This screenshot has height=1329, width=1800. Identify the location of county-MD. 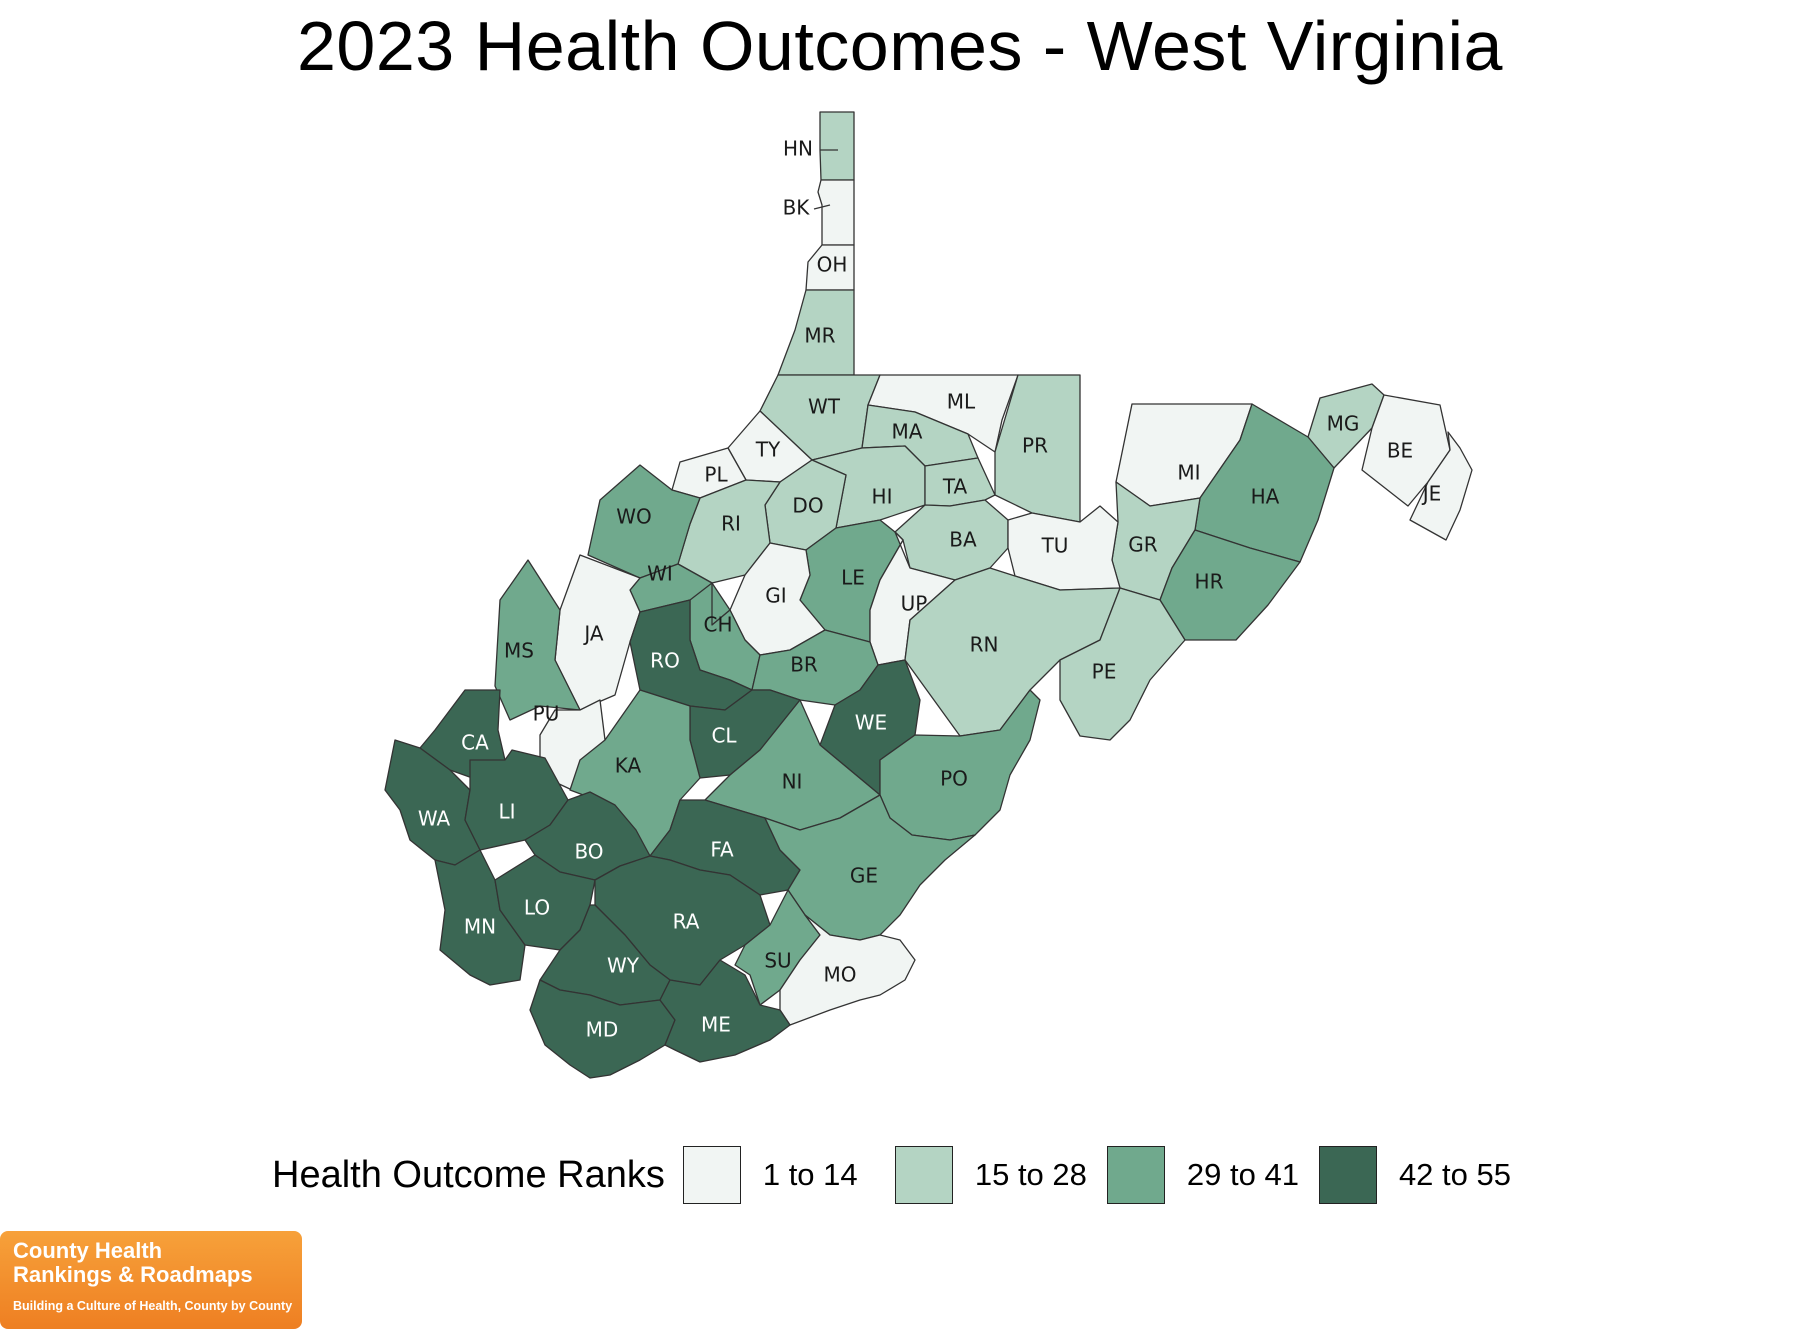
(602, 1029).